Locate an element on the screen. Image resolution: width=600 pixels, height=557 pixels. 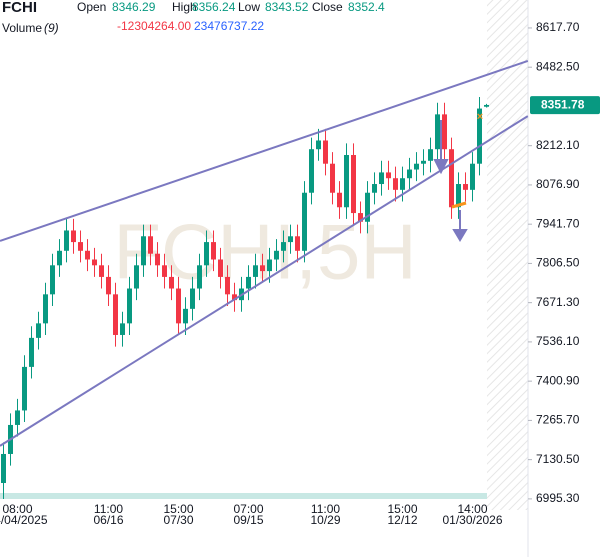
y-tick-label: 8076.90 is located at coordinates (558, 184).